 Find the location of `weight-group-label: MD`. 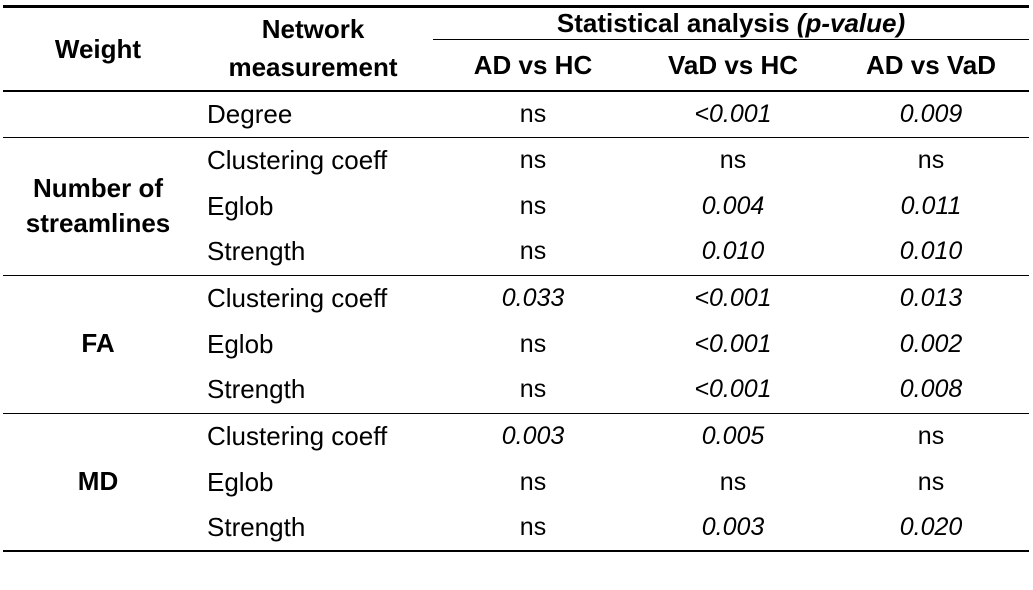

weight-group-label: MD is located at coordinates (98, 482).